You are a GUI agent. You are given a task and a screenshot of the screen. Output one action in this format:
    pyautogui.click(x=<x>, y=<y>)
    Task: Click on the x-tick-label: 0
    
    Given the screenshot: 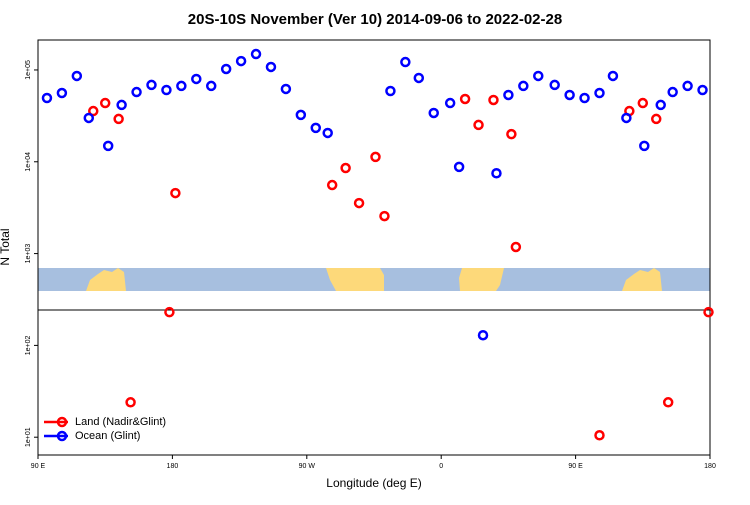 What is the action you would take?
    pyautogui.click(x=441, y=466)
    